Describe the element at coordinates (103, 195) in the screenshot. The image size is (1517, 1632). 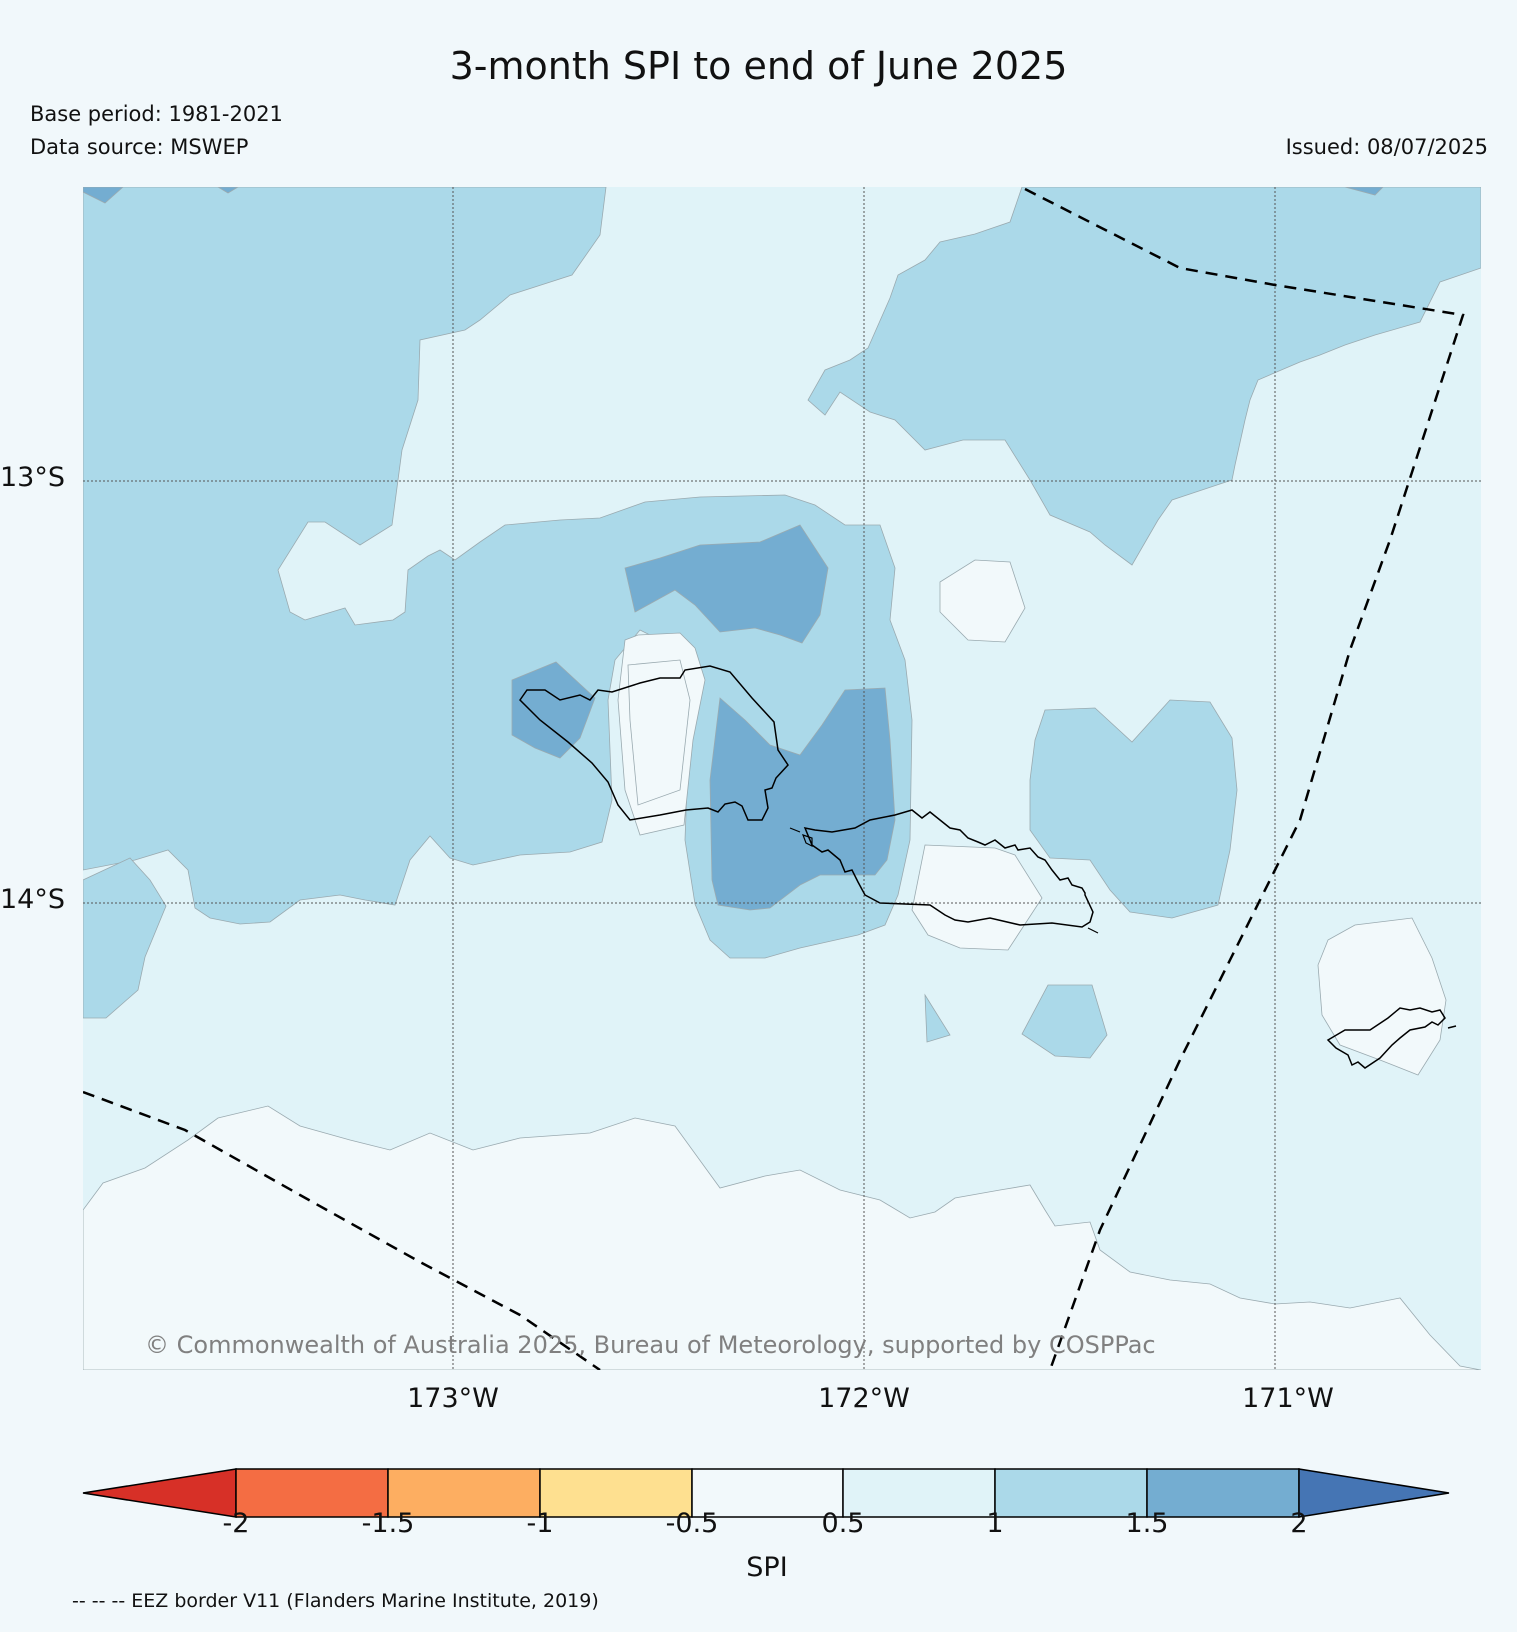
I see `spi-region-1.5-2-top-left` at that location.